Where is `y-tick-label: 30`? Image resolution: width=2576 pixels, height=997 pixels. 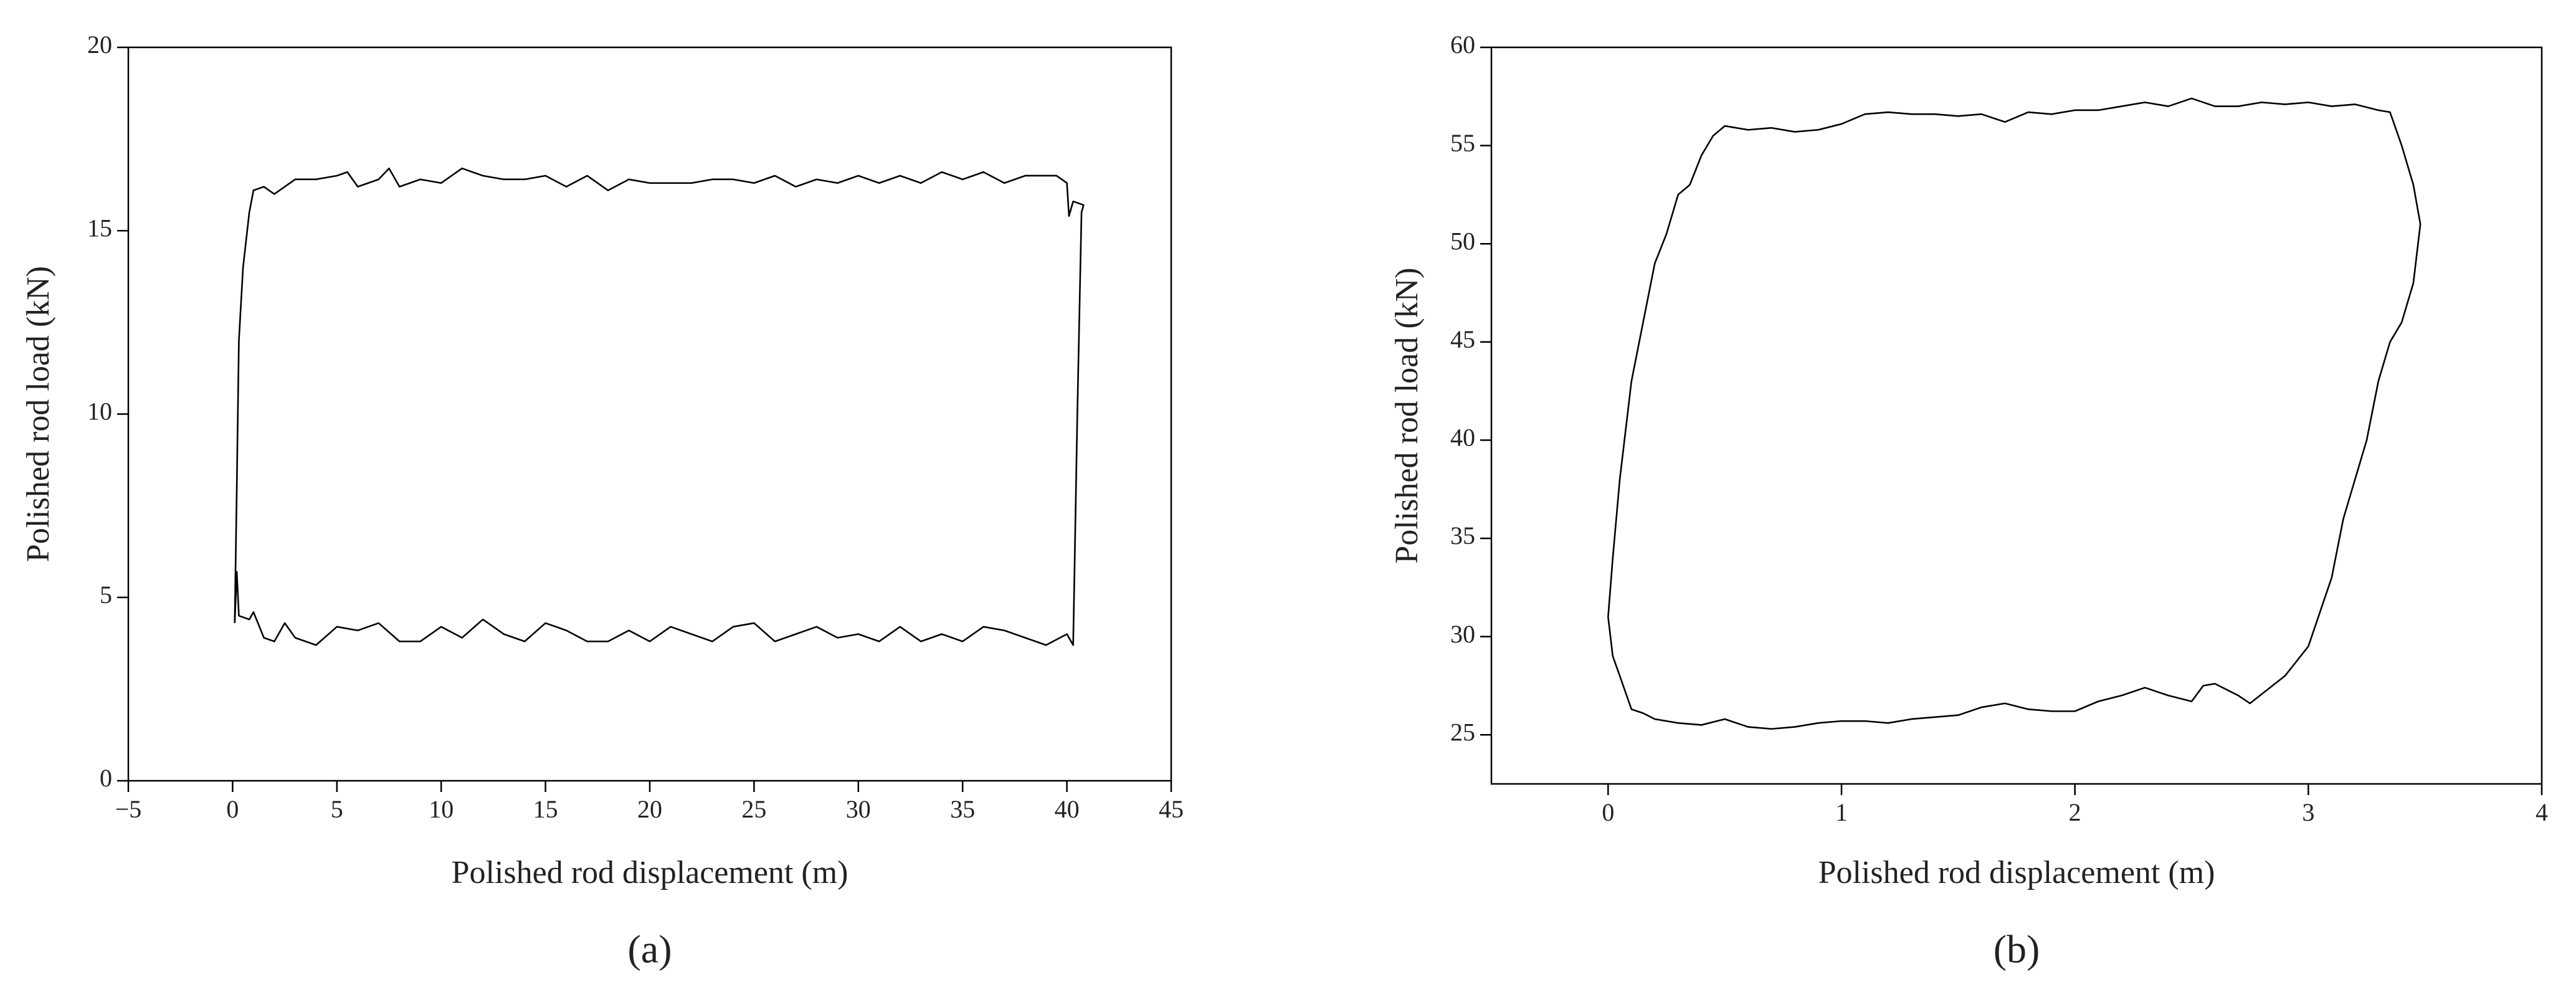 y-tick-label: 30 is located at coordinates (1463, 634).